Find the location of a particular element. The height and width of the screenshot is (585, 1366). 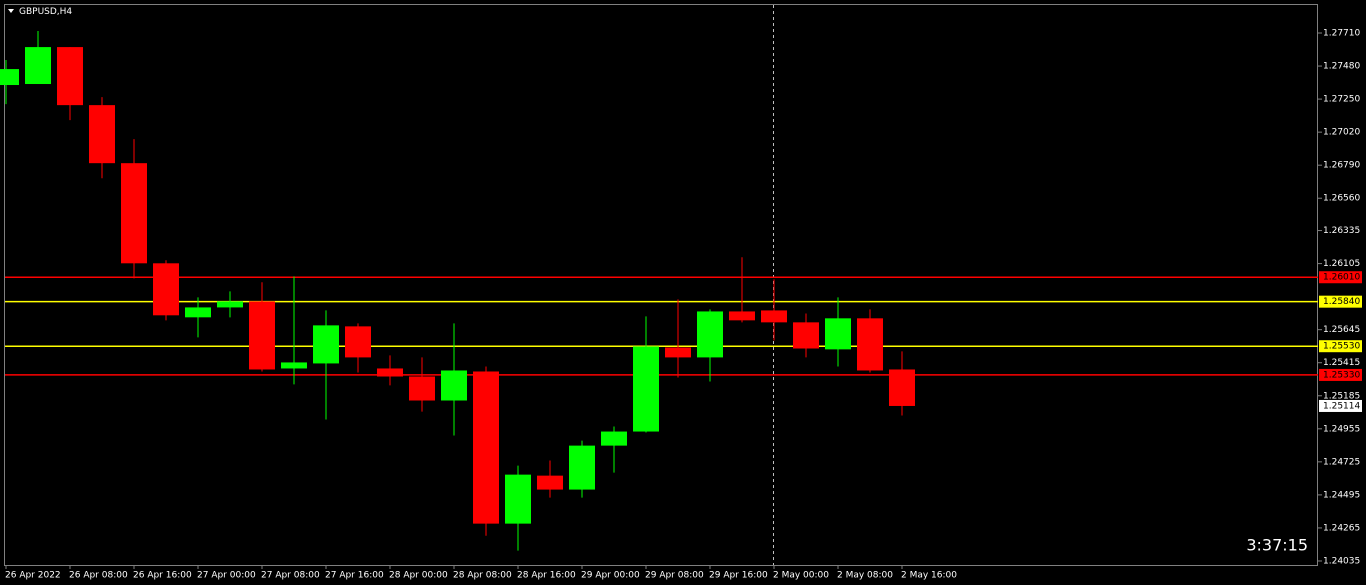

y-tick-label: 1.27250 is located at coordinates (1341, 100).